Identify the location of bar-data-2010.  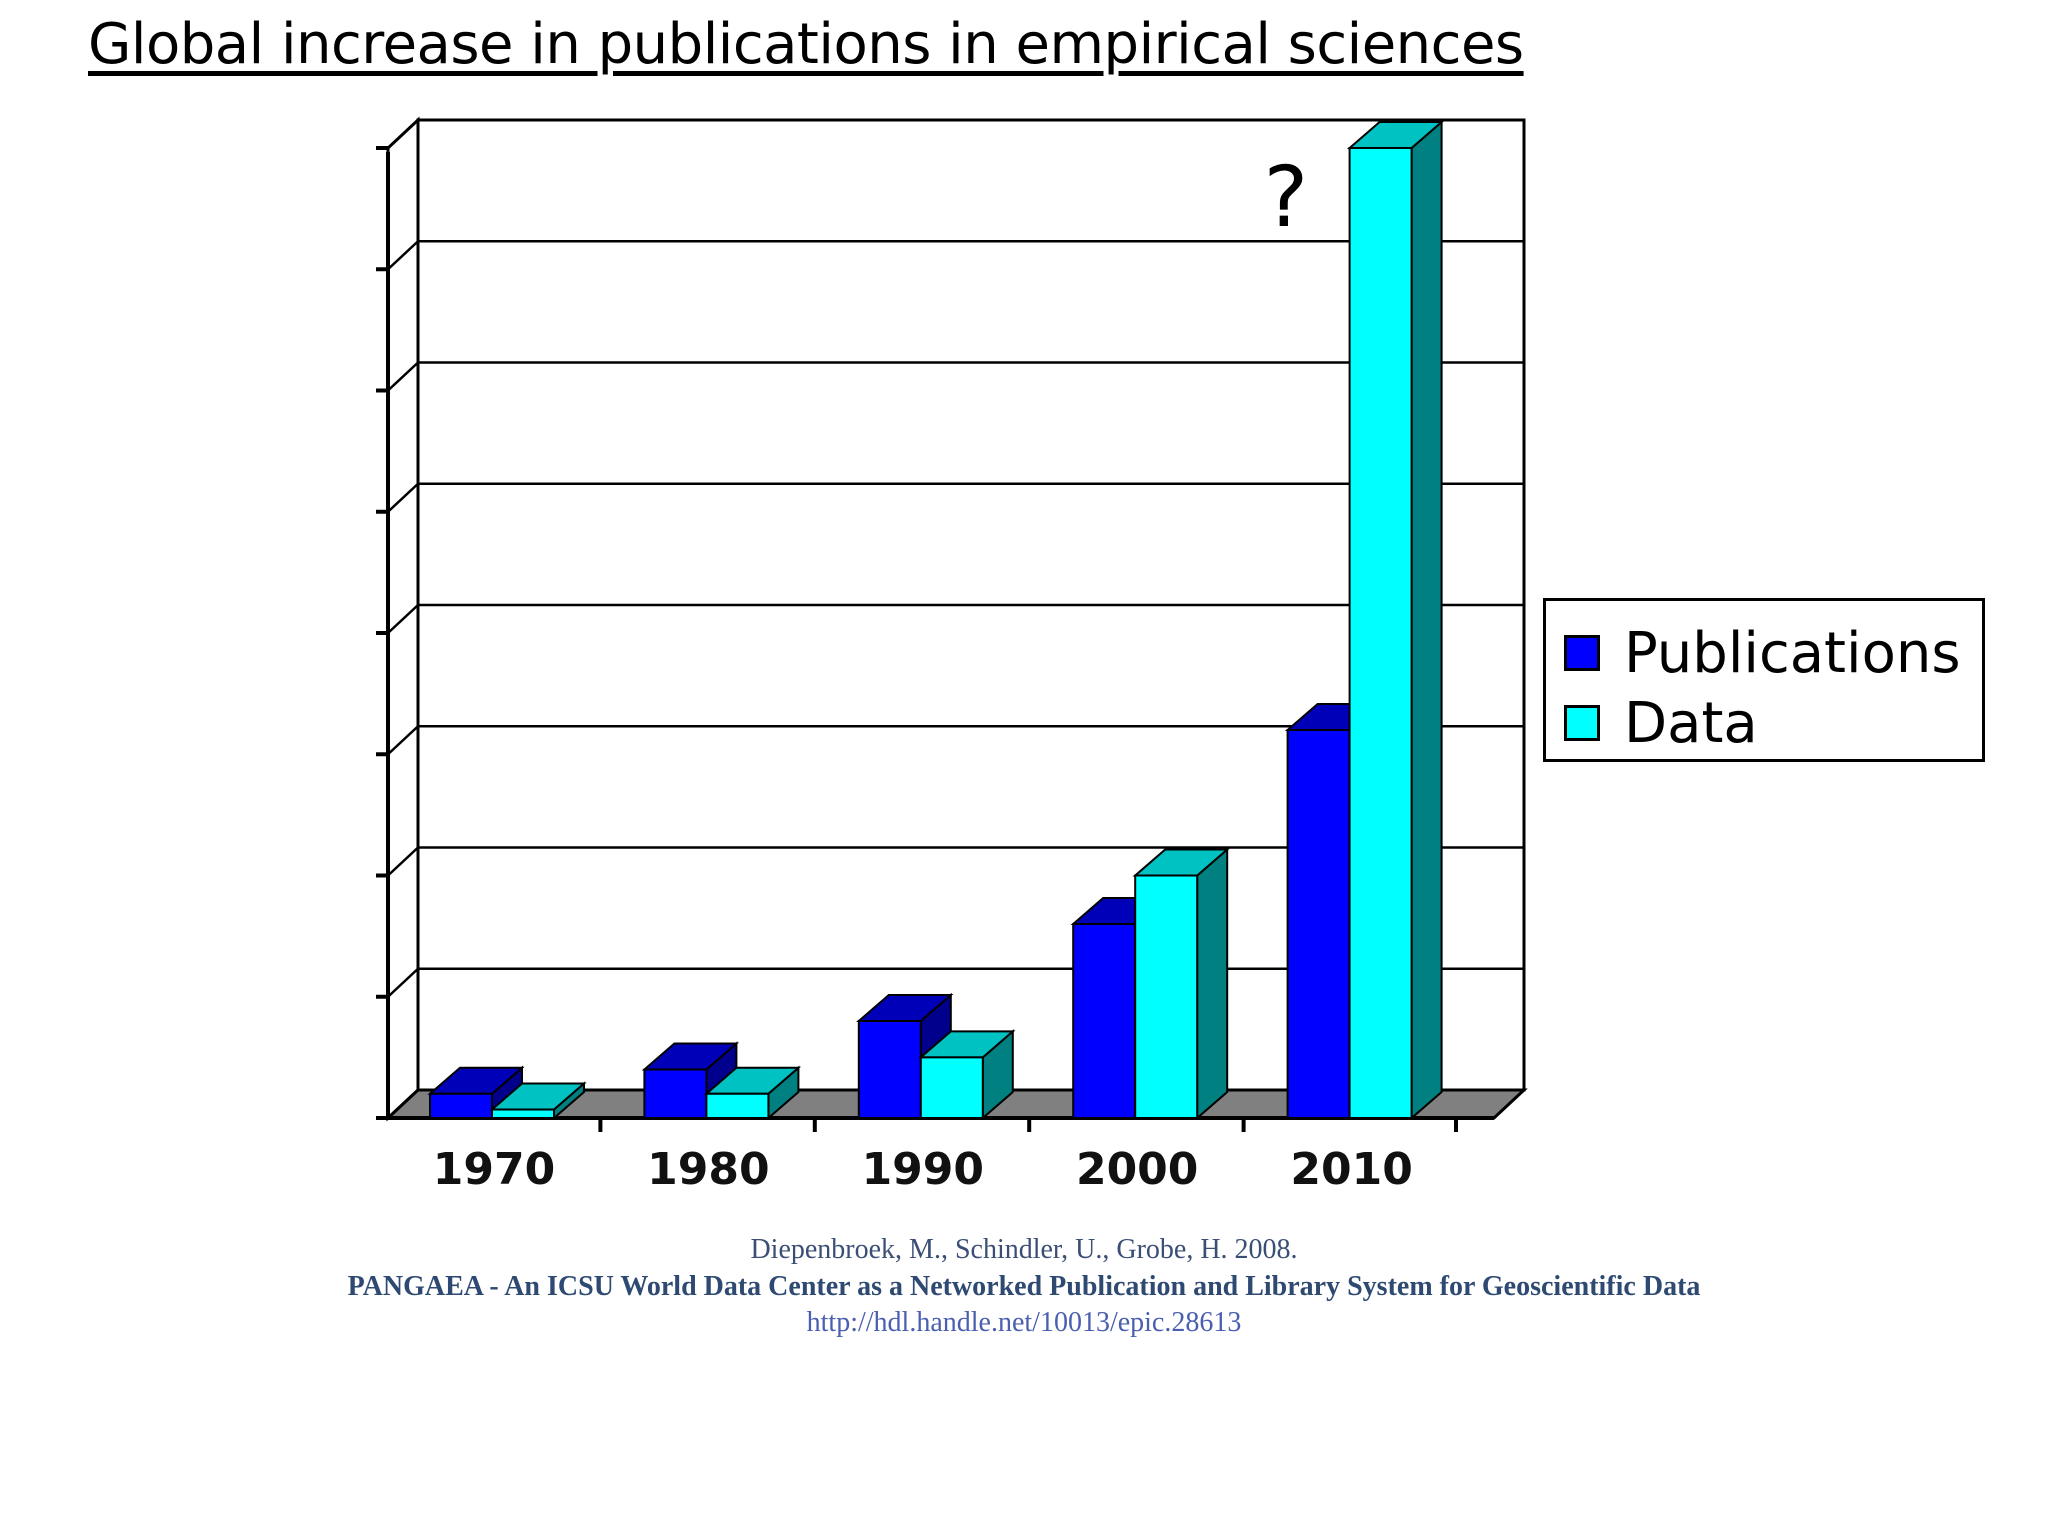
(1380, 633).